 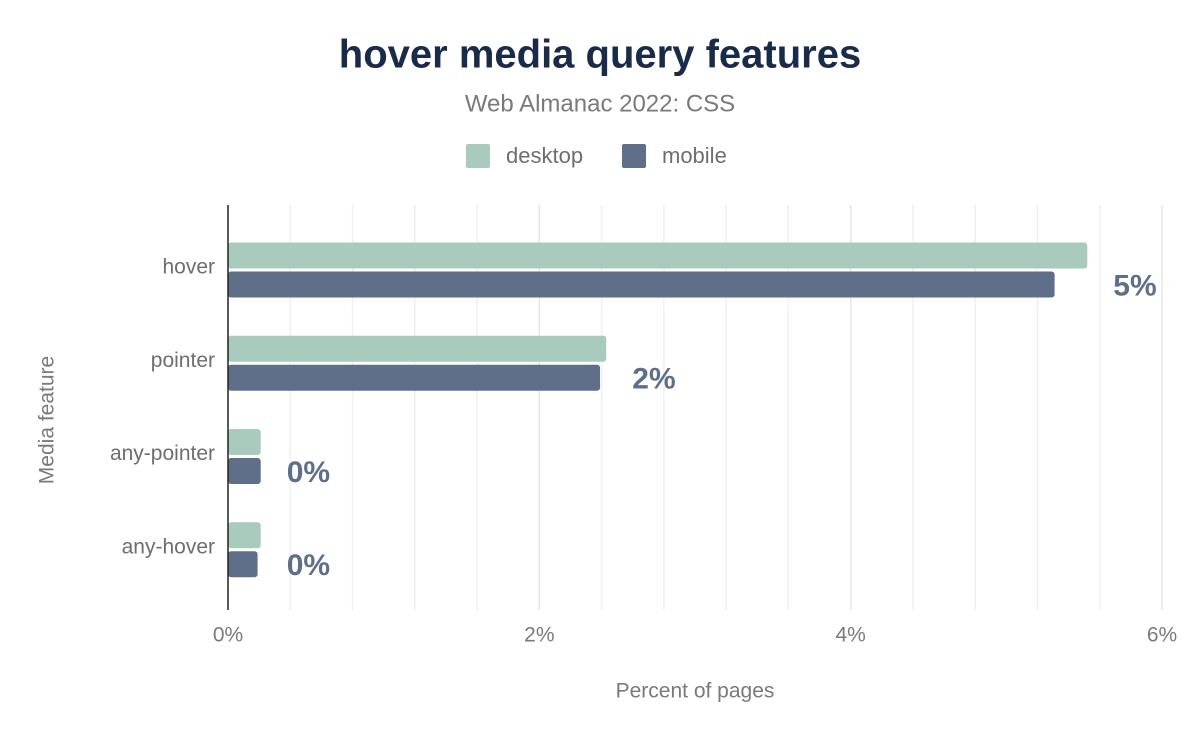 I want to click on chart-subtitle: Web Almanac 2022: CSS, so click(x=600, y=103).